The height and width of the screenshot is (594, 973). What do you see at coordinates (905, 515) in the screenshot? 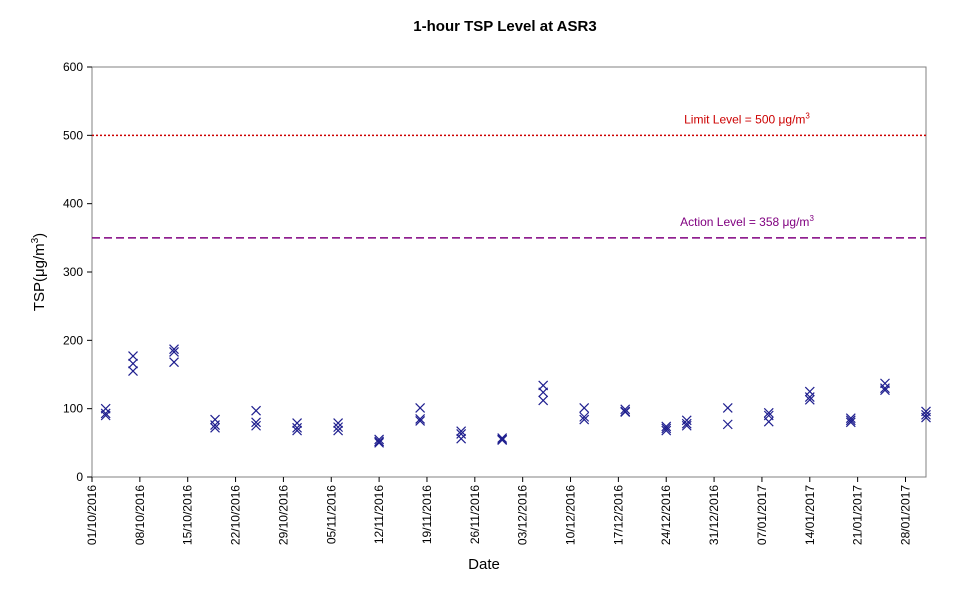
I see `x-tick-label: 28/01/2017` at bounding box center [905, 515].